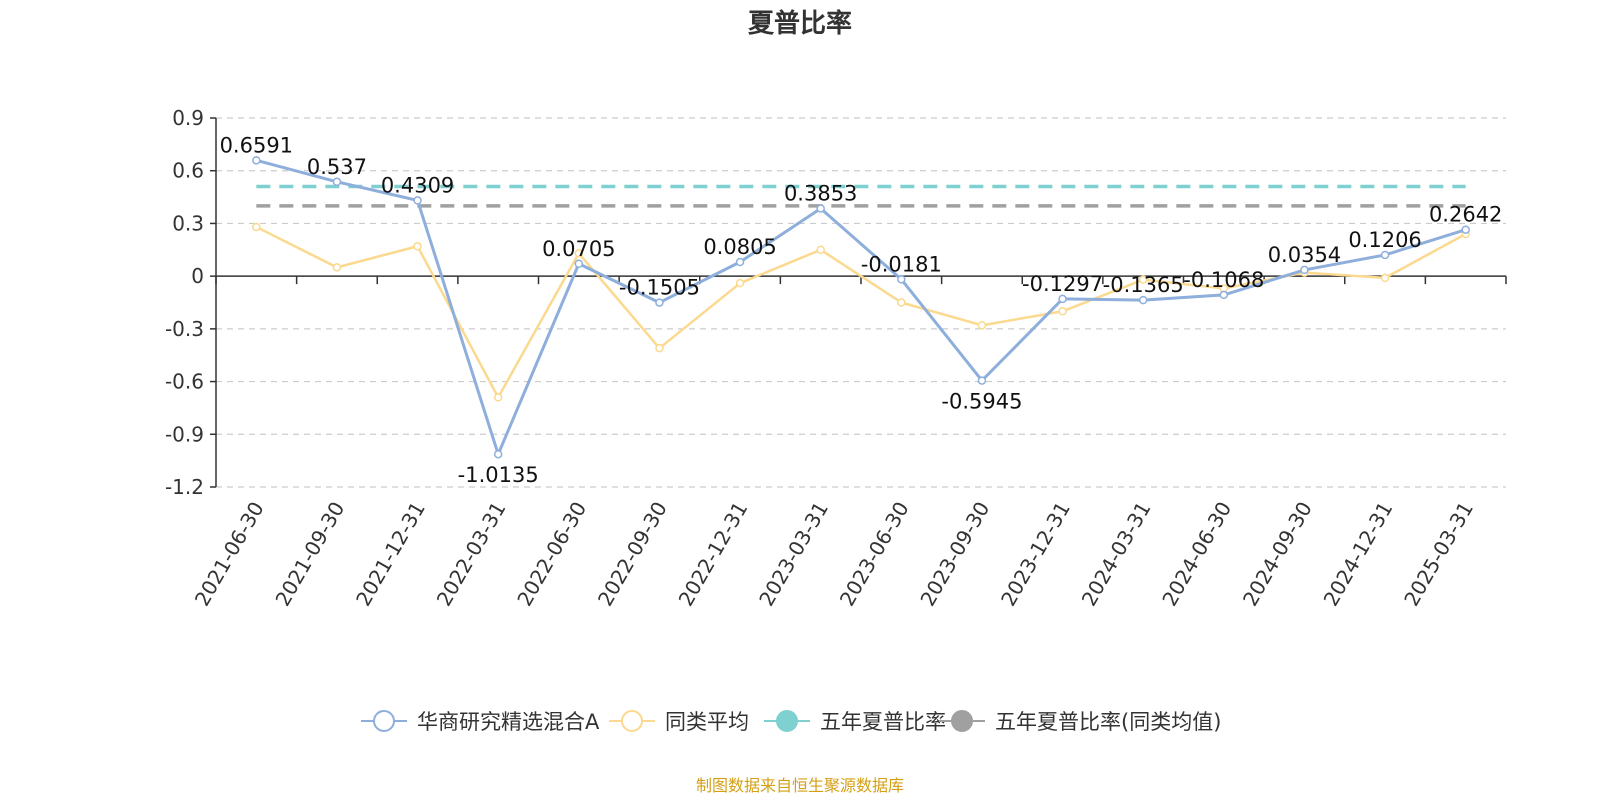 The image size is (1600, 800). What do you see at coordinates (800, 23) in the screenshot?
I see `chart-title: 夏普比率` at bounding box center [800, 23].